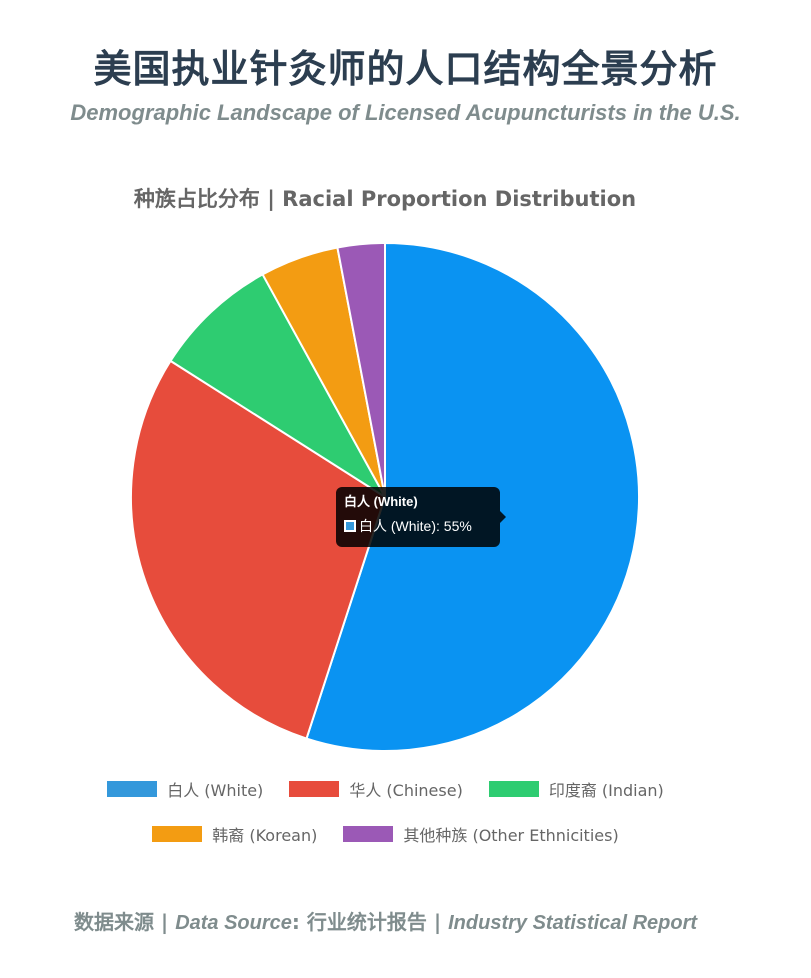  Describe the element at coordinates (233, 923) in the screenshot. I see `footer-source-en: Data Source` at that location.